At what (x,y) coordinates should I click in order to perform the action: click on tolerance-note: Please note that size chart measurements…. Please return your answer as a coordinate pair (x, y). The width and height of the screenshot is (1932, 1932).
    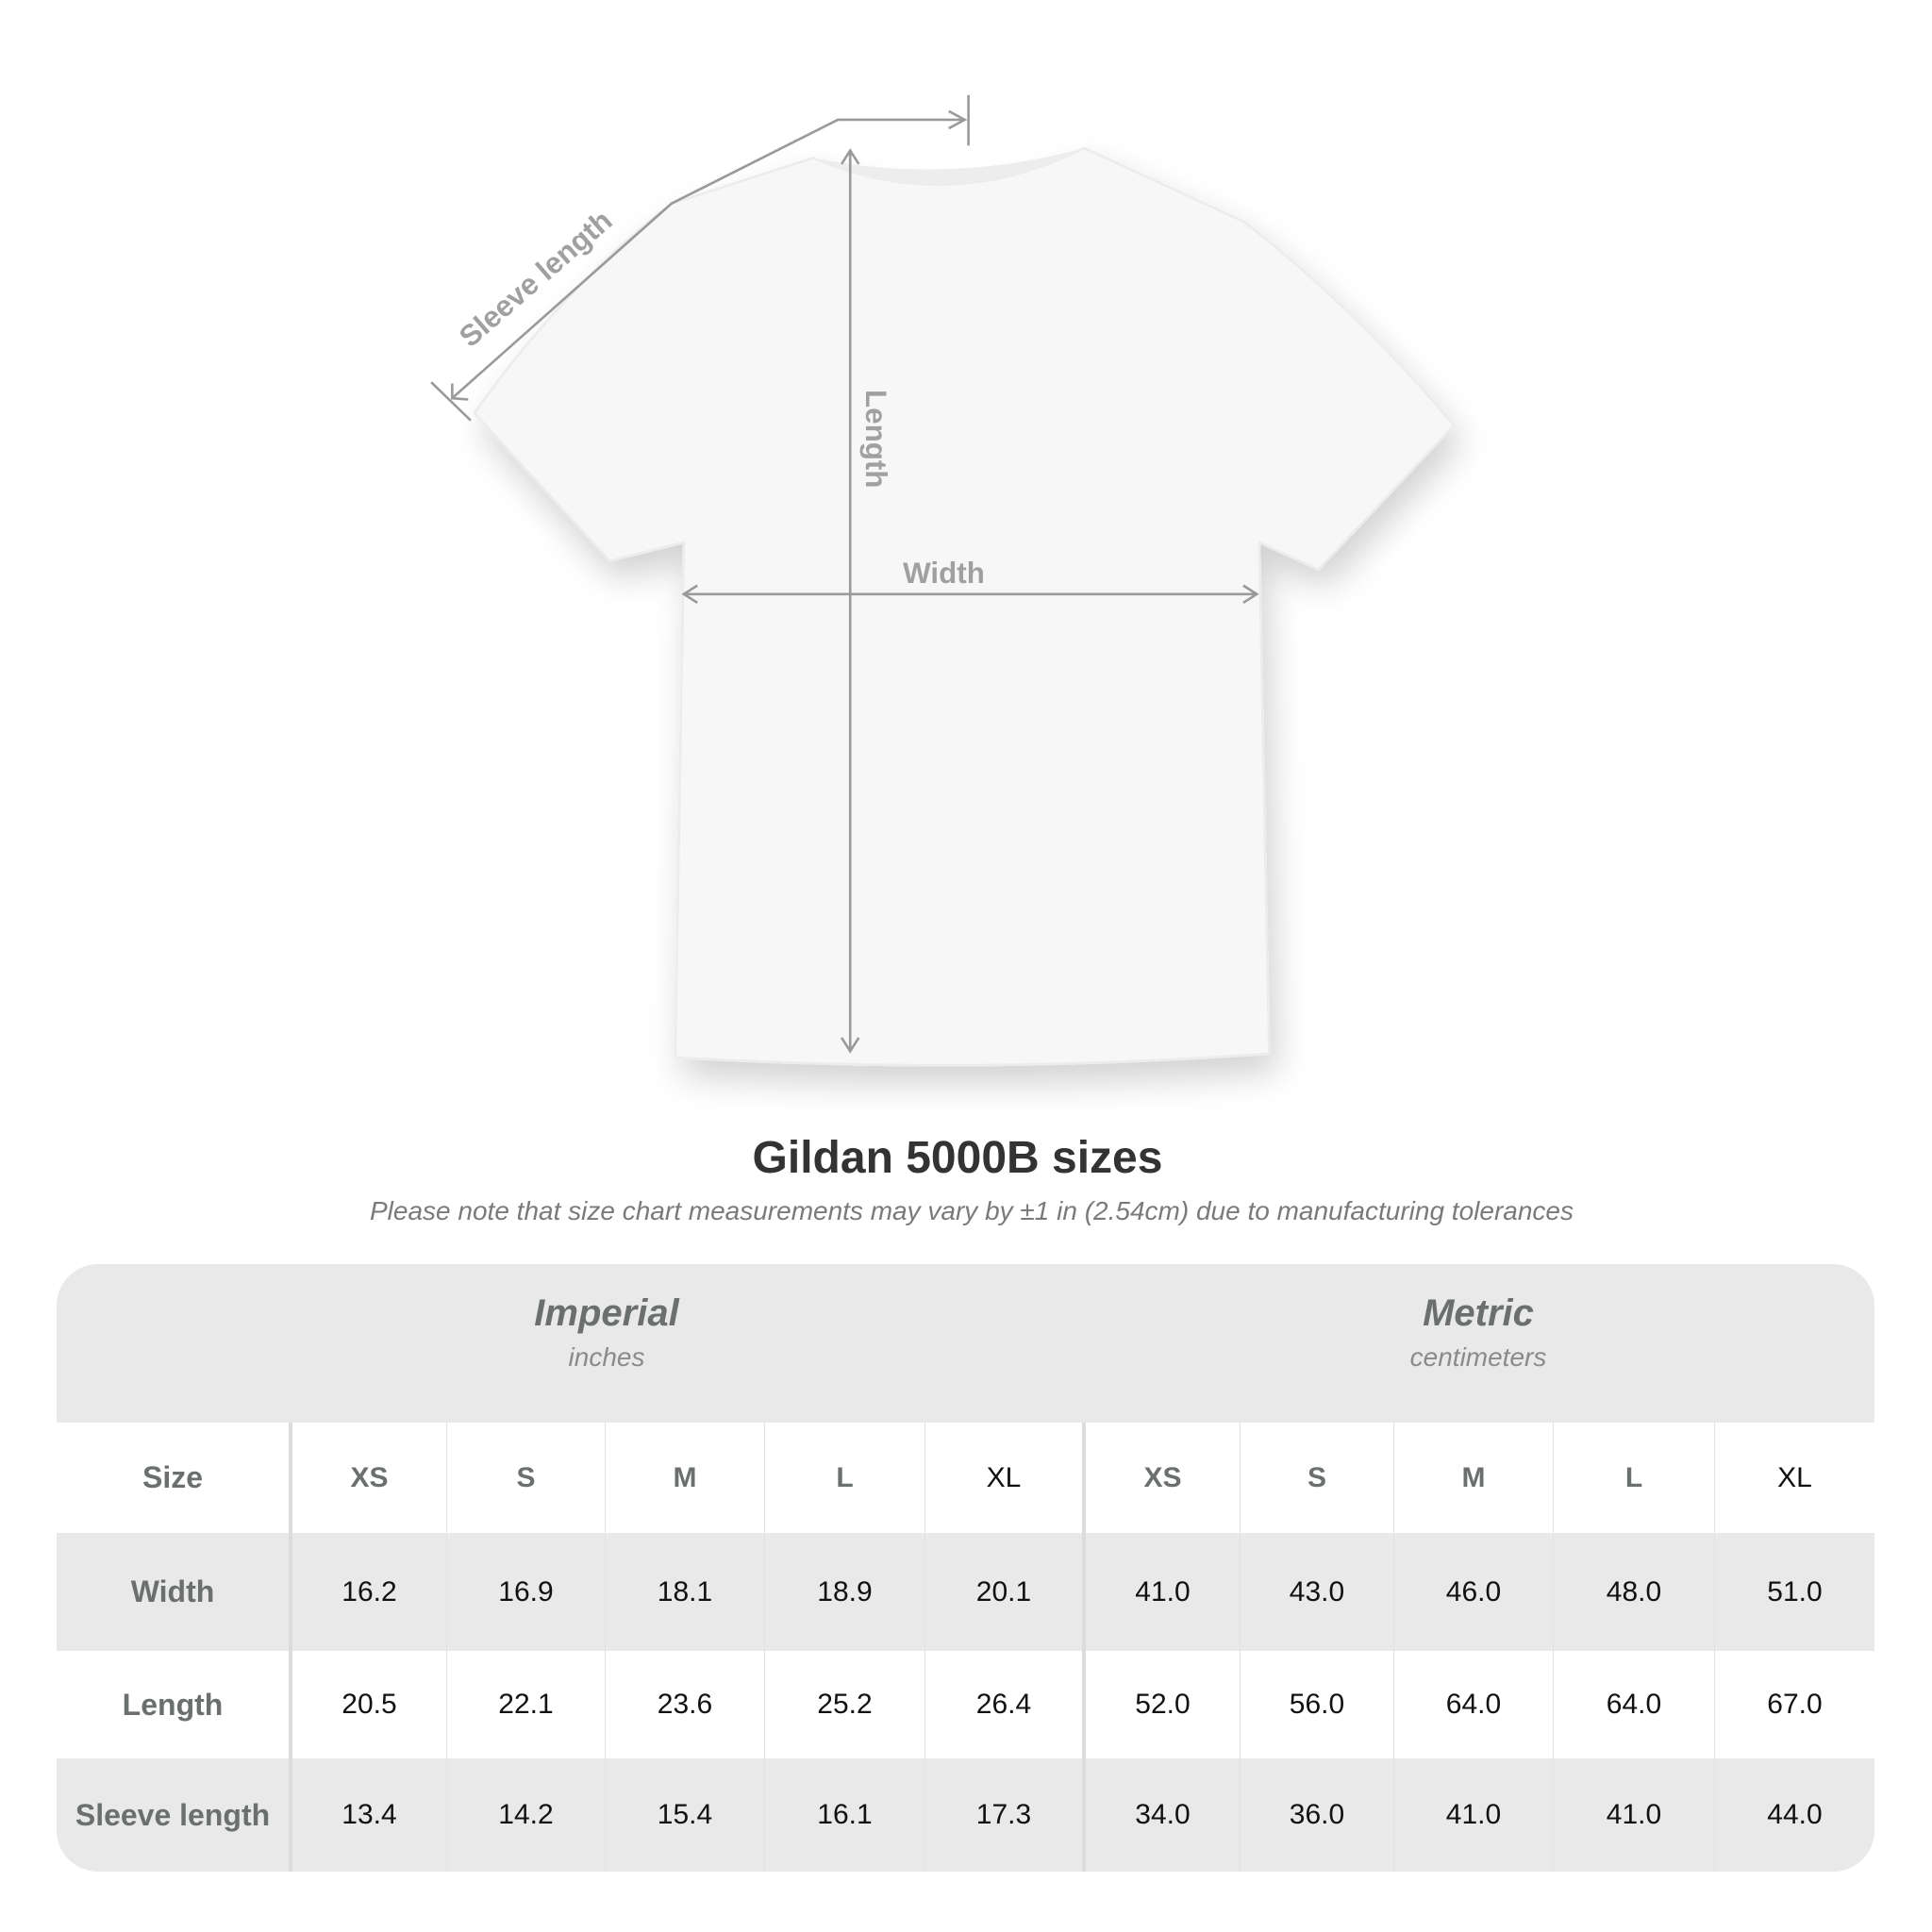
    Looking at the image, I should click on (972, 1211).